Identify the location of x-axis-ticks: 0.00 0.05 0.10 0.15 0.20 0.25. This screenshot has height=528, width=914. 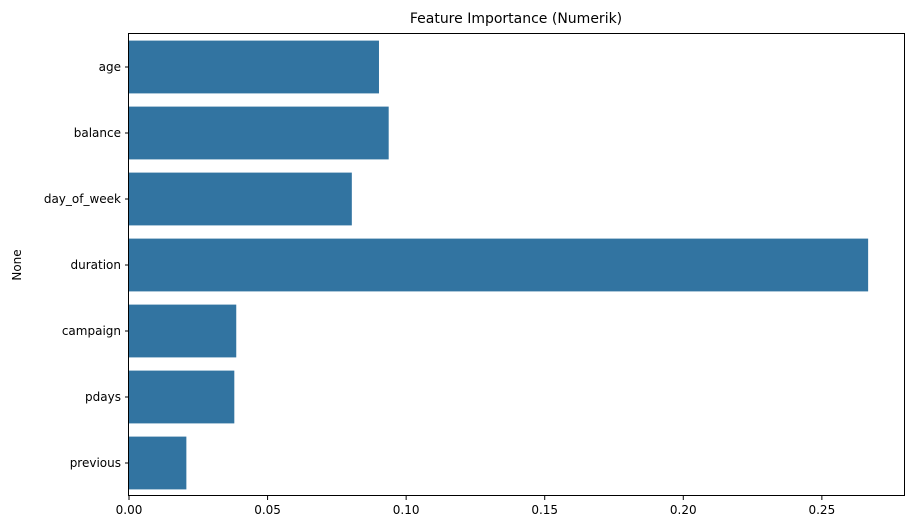
(475, 506).